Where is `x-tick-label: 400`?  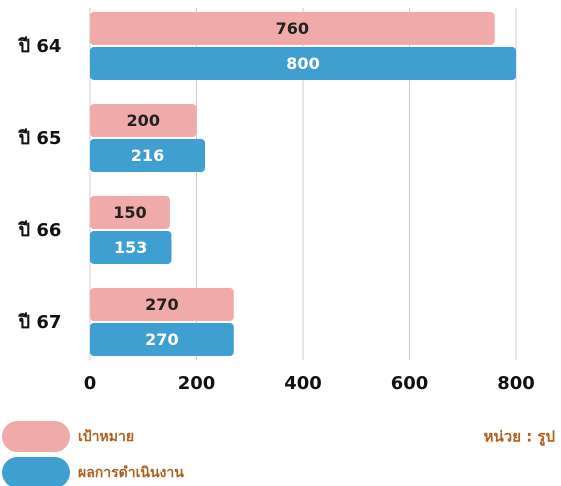 x-tick-label: 400 is located at coordinates (303, 383).